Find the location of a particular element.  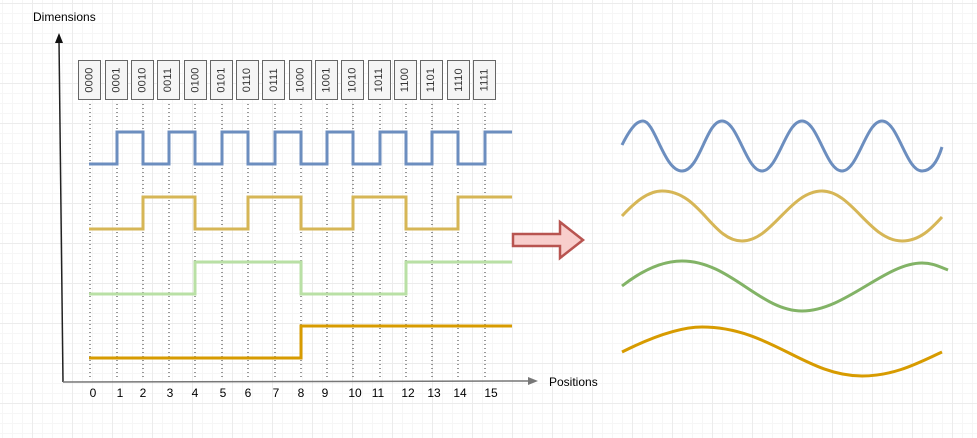

position-tick: 5 is located at coordinates (223, 393).